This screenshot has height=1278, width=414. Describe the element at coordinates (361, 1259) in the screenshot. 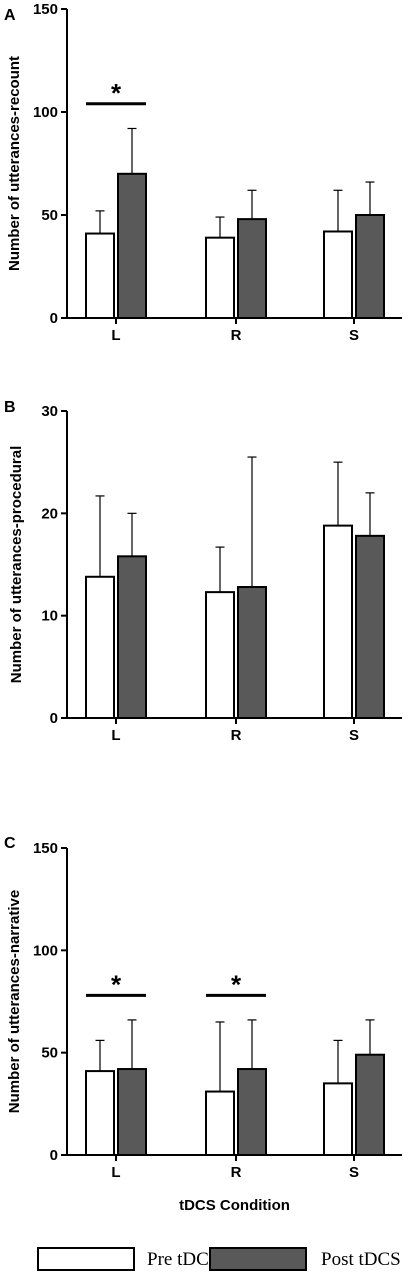

I see `legend-label: Post tDCS` at that location.